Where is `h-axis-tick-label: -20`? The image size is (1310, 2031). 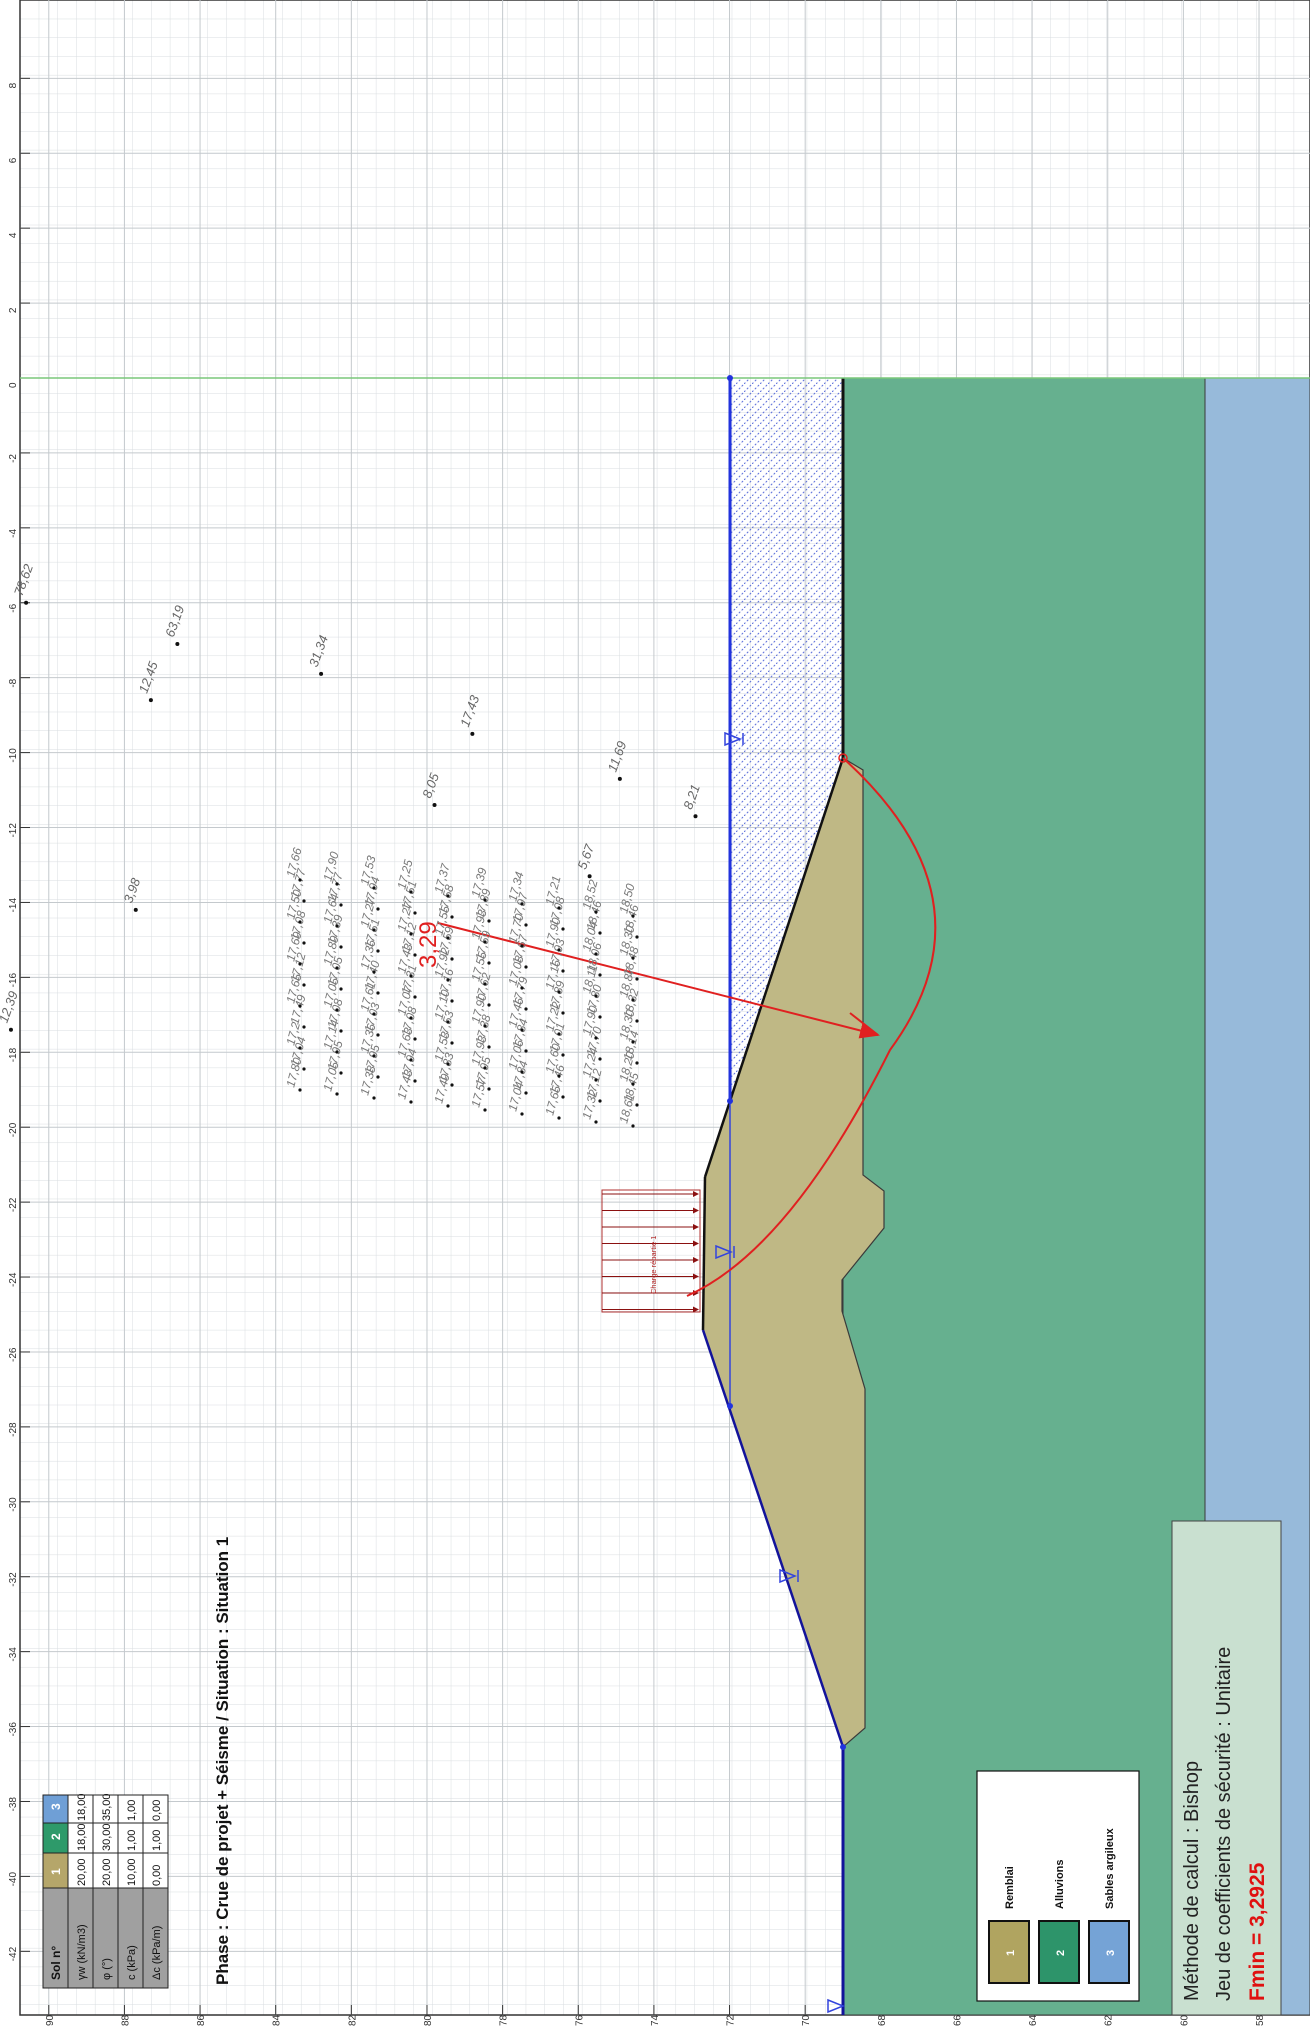 h-axis-tick-label: -20 is located at coordinates (13, 1129).